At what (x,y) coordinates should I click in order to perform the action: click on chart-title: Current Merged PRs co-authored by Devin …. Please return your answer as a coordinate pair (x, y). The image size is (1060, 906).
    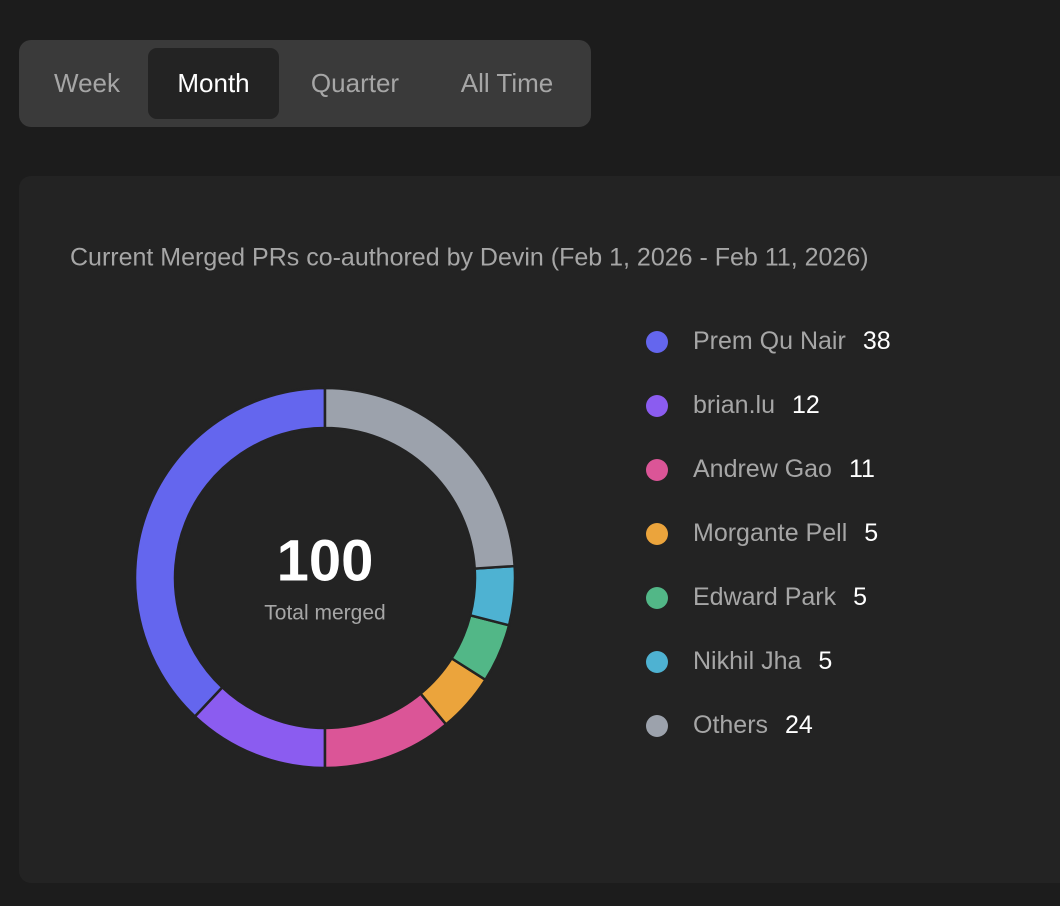
    Looking at the image, I should click on (469, 258).